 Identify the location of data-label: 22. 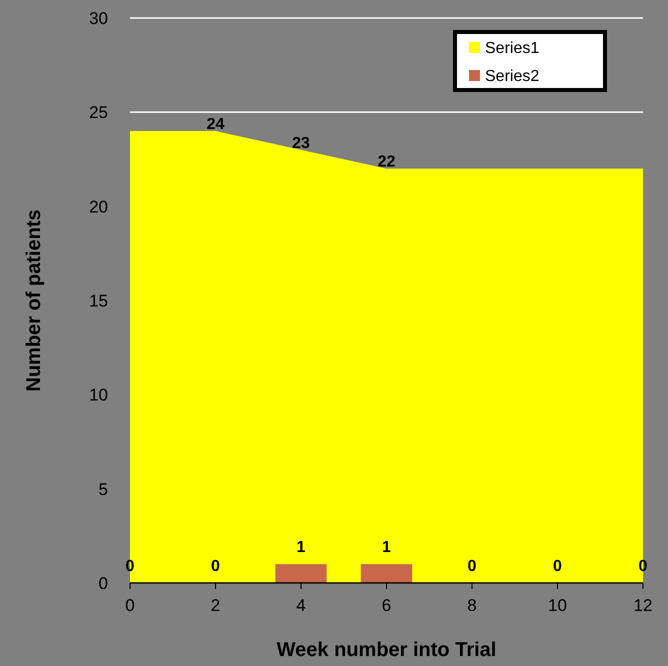
(387, 162).